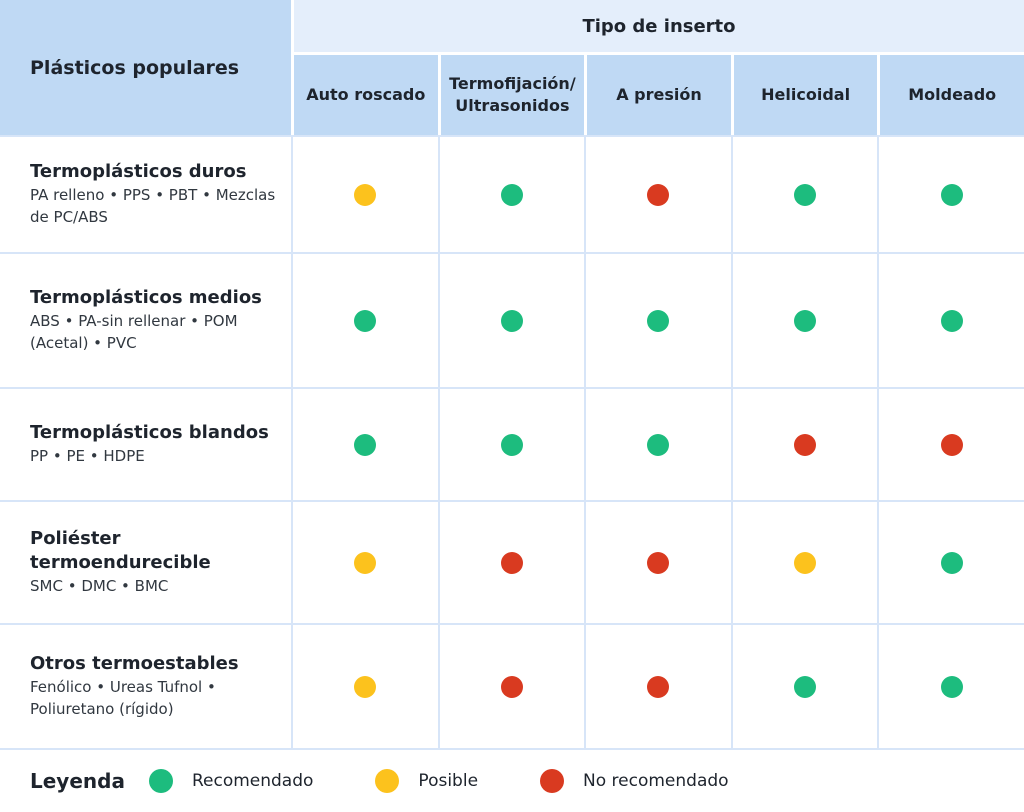  I want to click on row-title: Otros termoestables, so click(134, 664).